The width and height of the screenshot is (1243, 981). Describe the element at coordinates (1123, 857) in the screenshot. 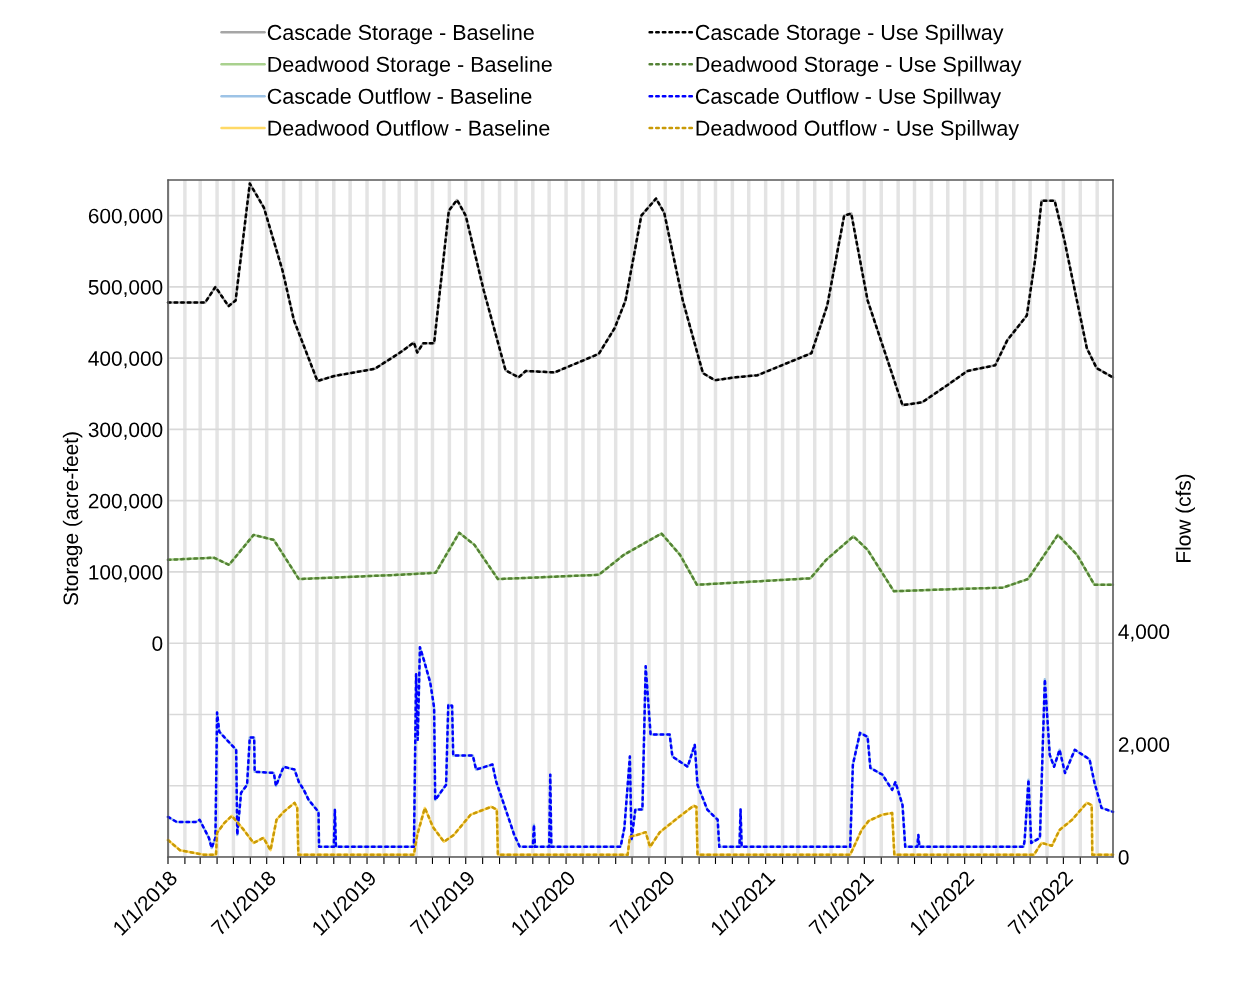

I see `y2-tick-label: 0` at that location.